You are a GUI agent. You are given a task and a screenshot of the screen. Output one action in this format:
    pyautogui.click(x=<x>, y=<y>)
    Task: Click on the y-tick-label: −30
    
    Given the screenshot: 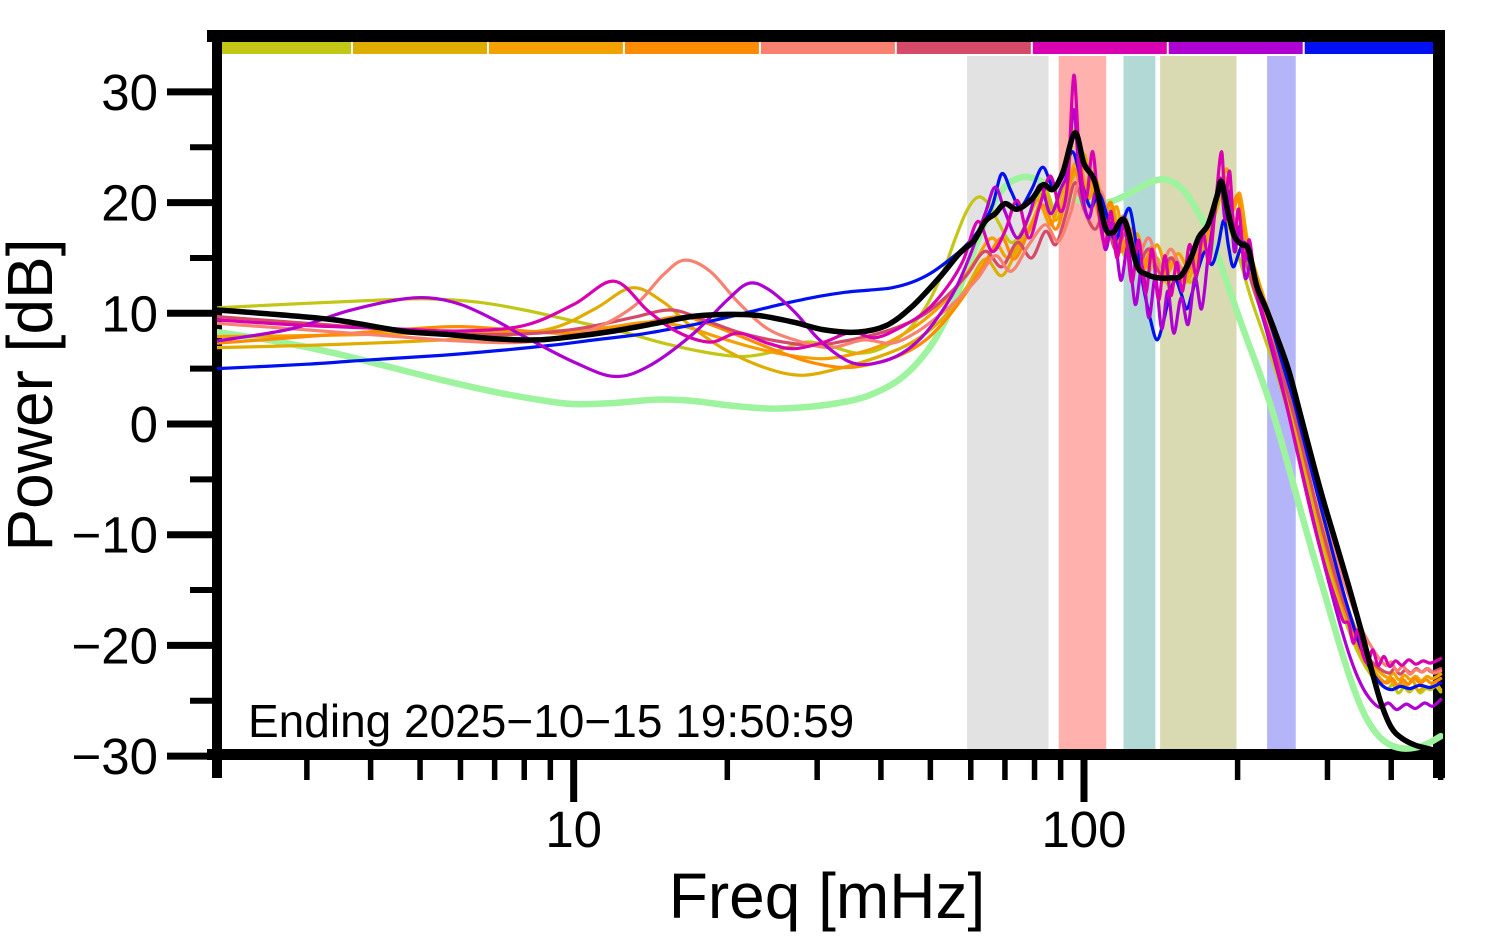 What is the action you would take?
    pyautogui.click(x=114, y=756)
    